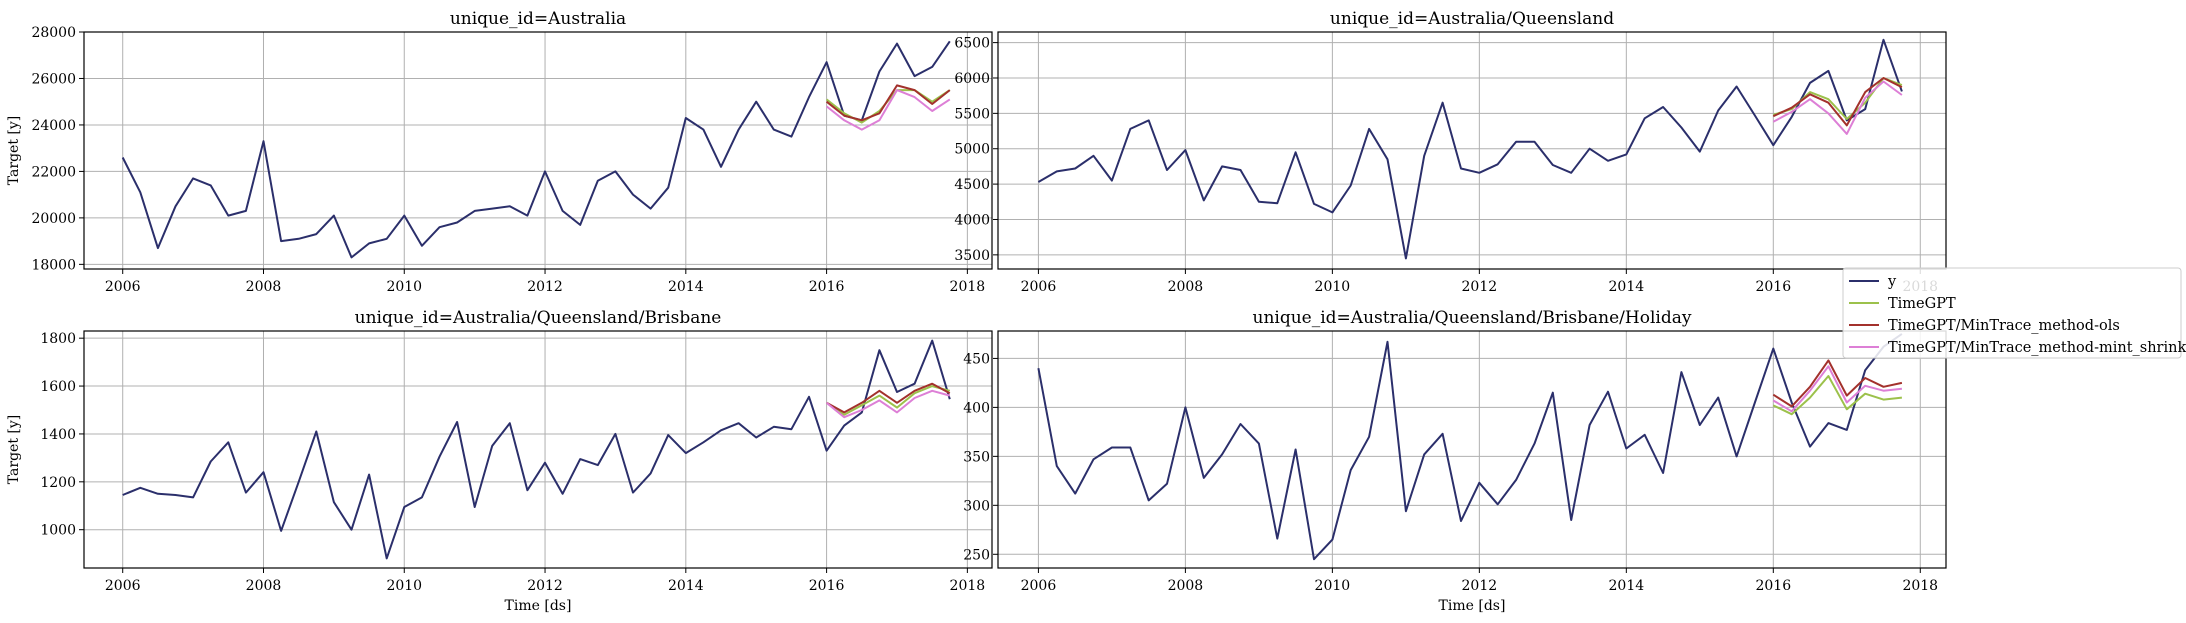 This screenshot has width=2186, height=623. Describe the element at coordinates (538, 318) in the screenshot. I see `subplot-title: unique_id=Australia/Queensland/Brisbane` at that location.